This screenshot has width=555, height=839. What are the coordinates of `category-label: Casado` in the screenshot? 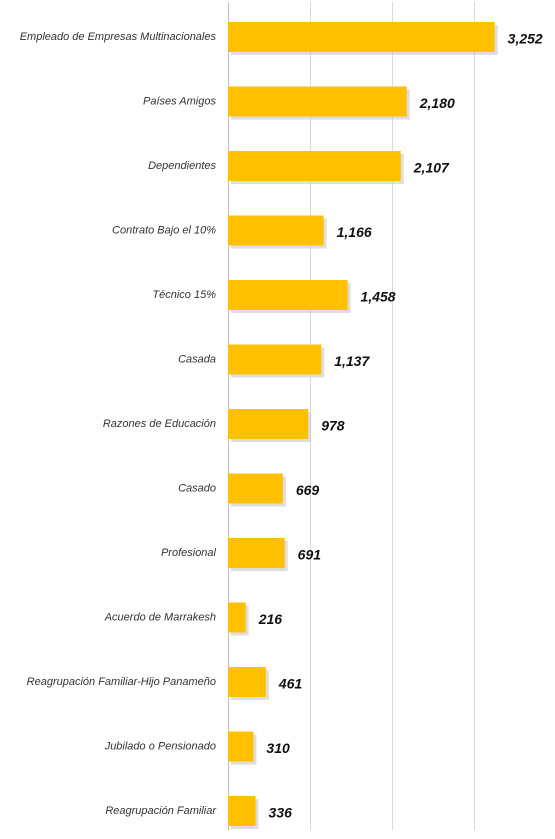 It's located at (197, 488).